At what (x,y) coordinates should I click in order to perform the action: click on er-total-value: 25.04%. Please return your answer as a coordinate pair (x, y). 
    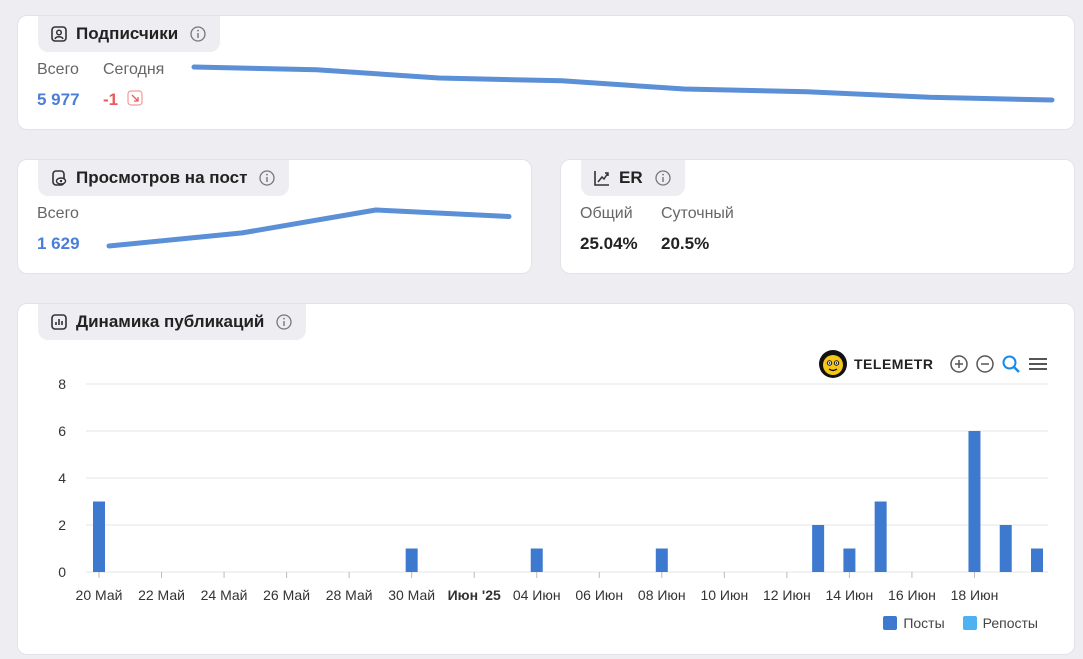
    Looking at the image, I should click on (609, 243).